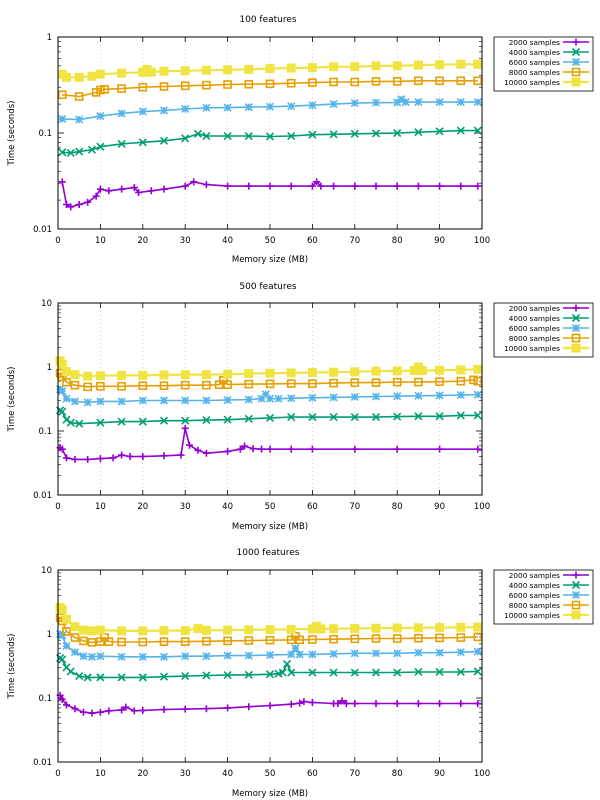 Image resolution: width=600 pixels, height=800 pixels. I want to click on x-axis-label: Memory size (MB), so click(270, 527).